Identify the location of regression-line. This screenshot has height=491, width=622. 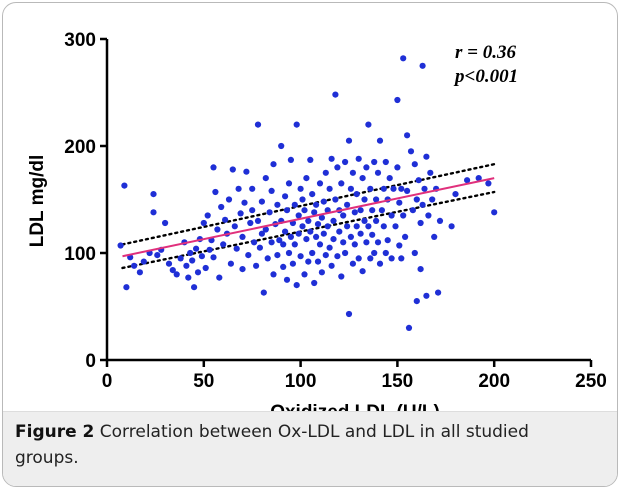
(308, 217).